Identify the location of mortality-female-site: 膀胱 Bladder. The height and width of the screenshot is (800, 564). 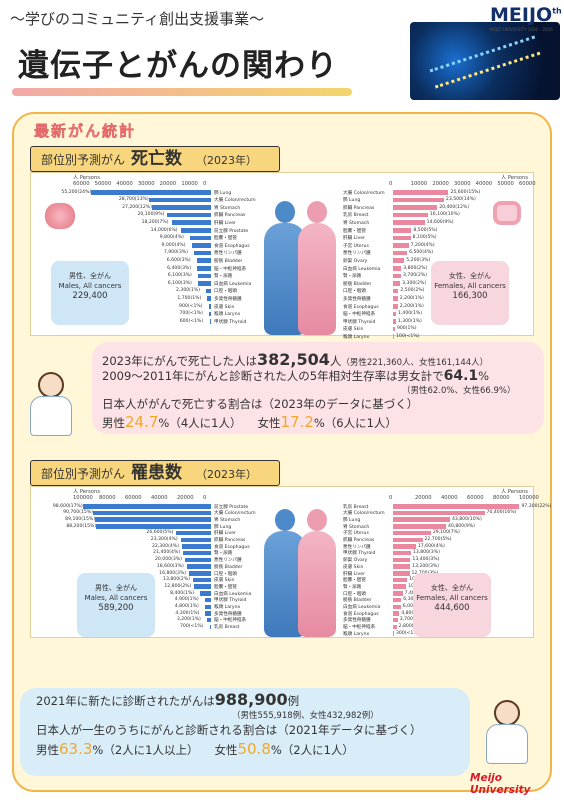
(357, 284).